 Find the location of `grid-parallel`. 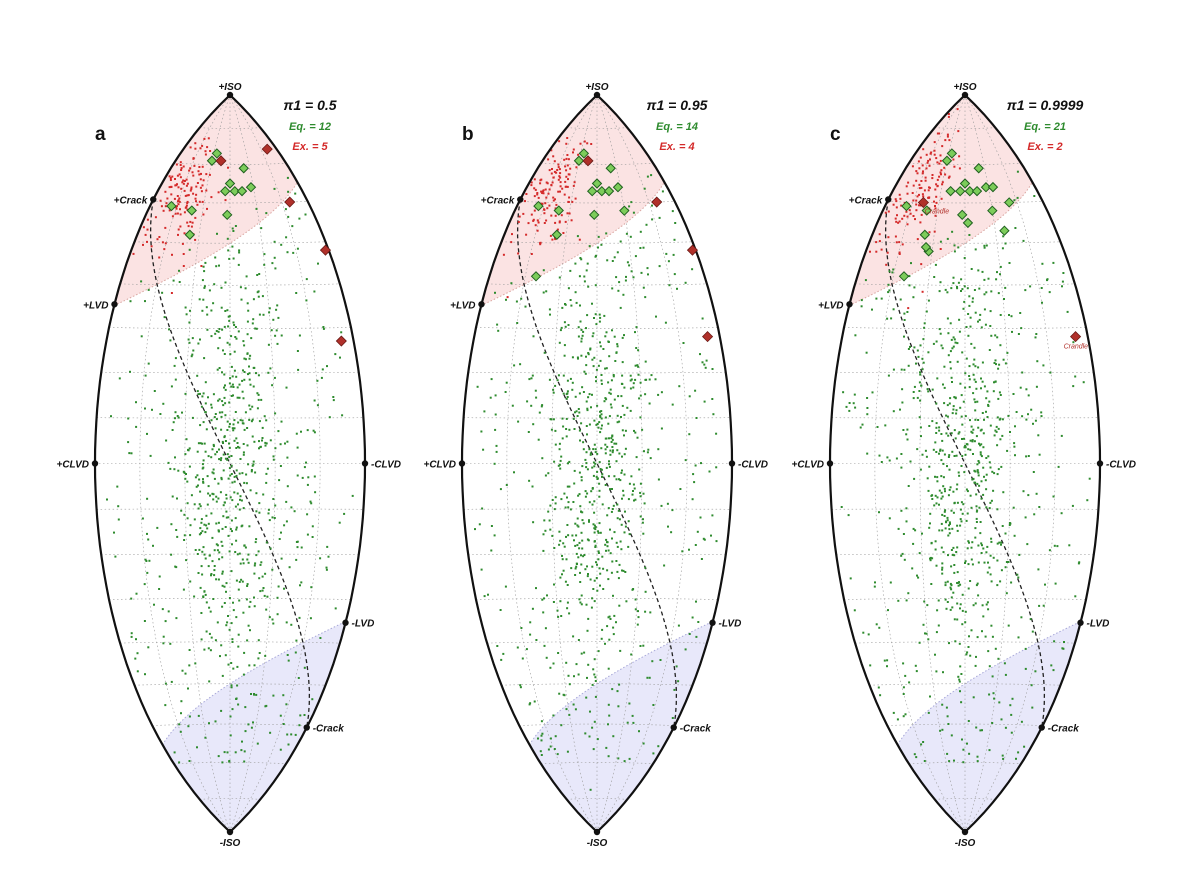

grid-parallel is located at coordinates (965, 763).